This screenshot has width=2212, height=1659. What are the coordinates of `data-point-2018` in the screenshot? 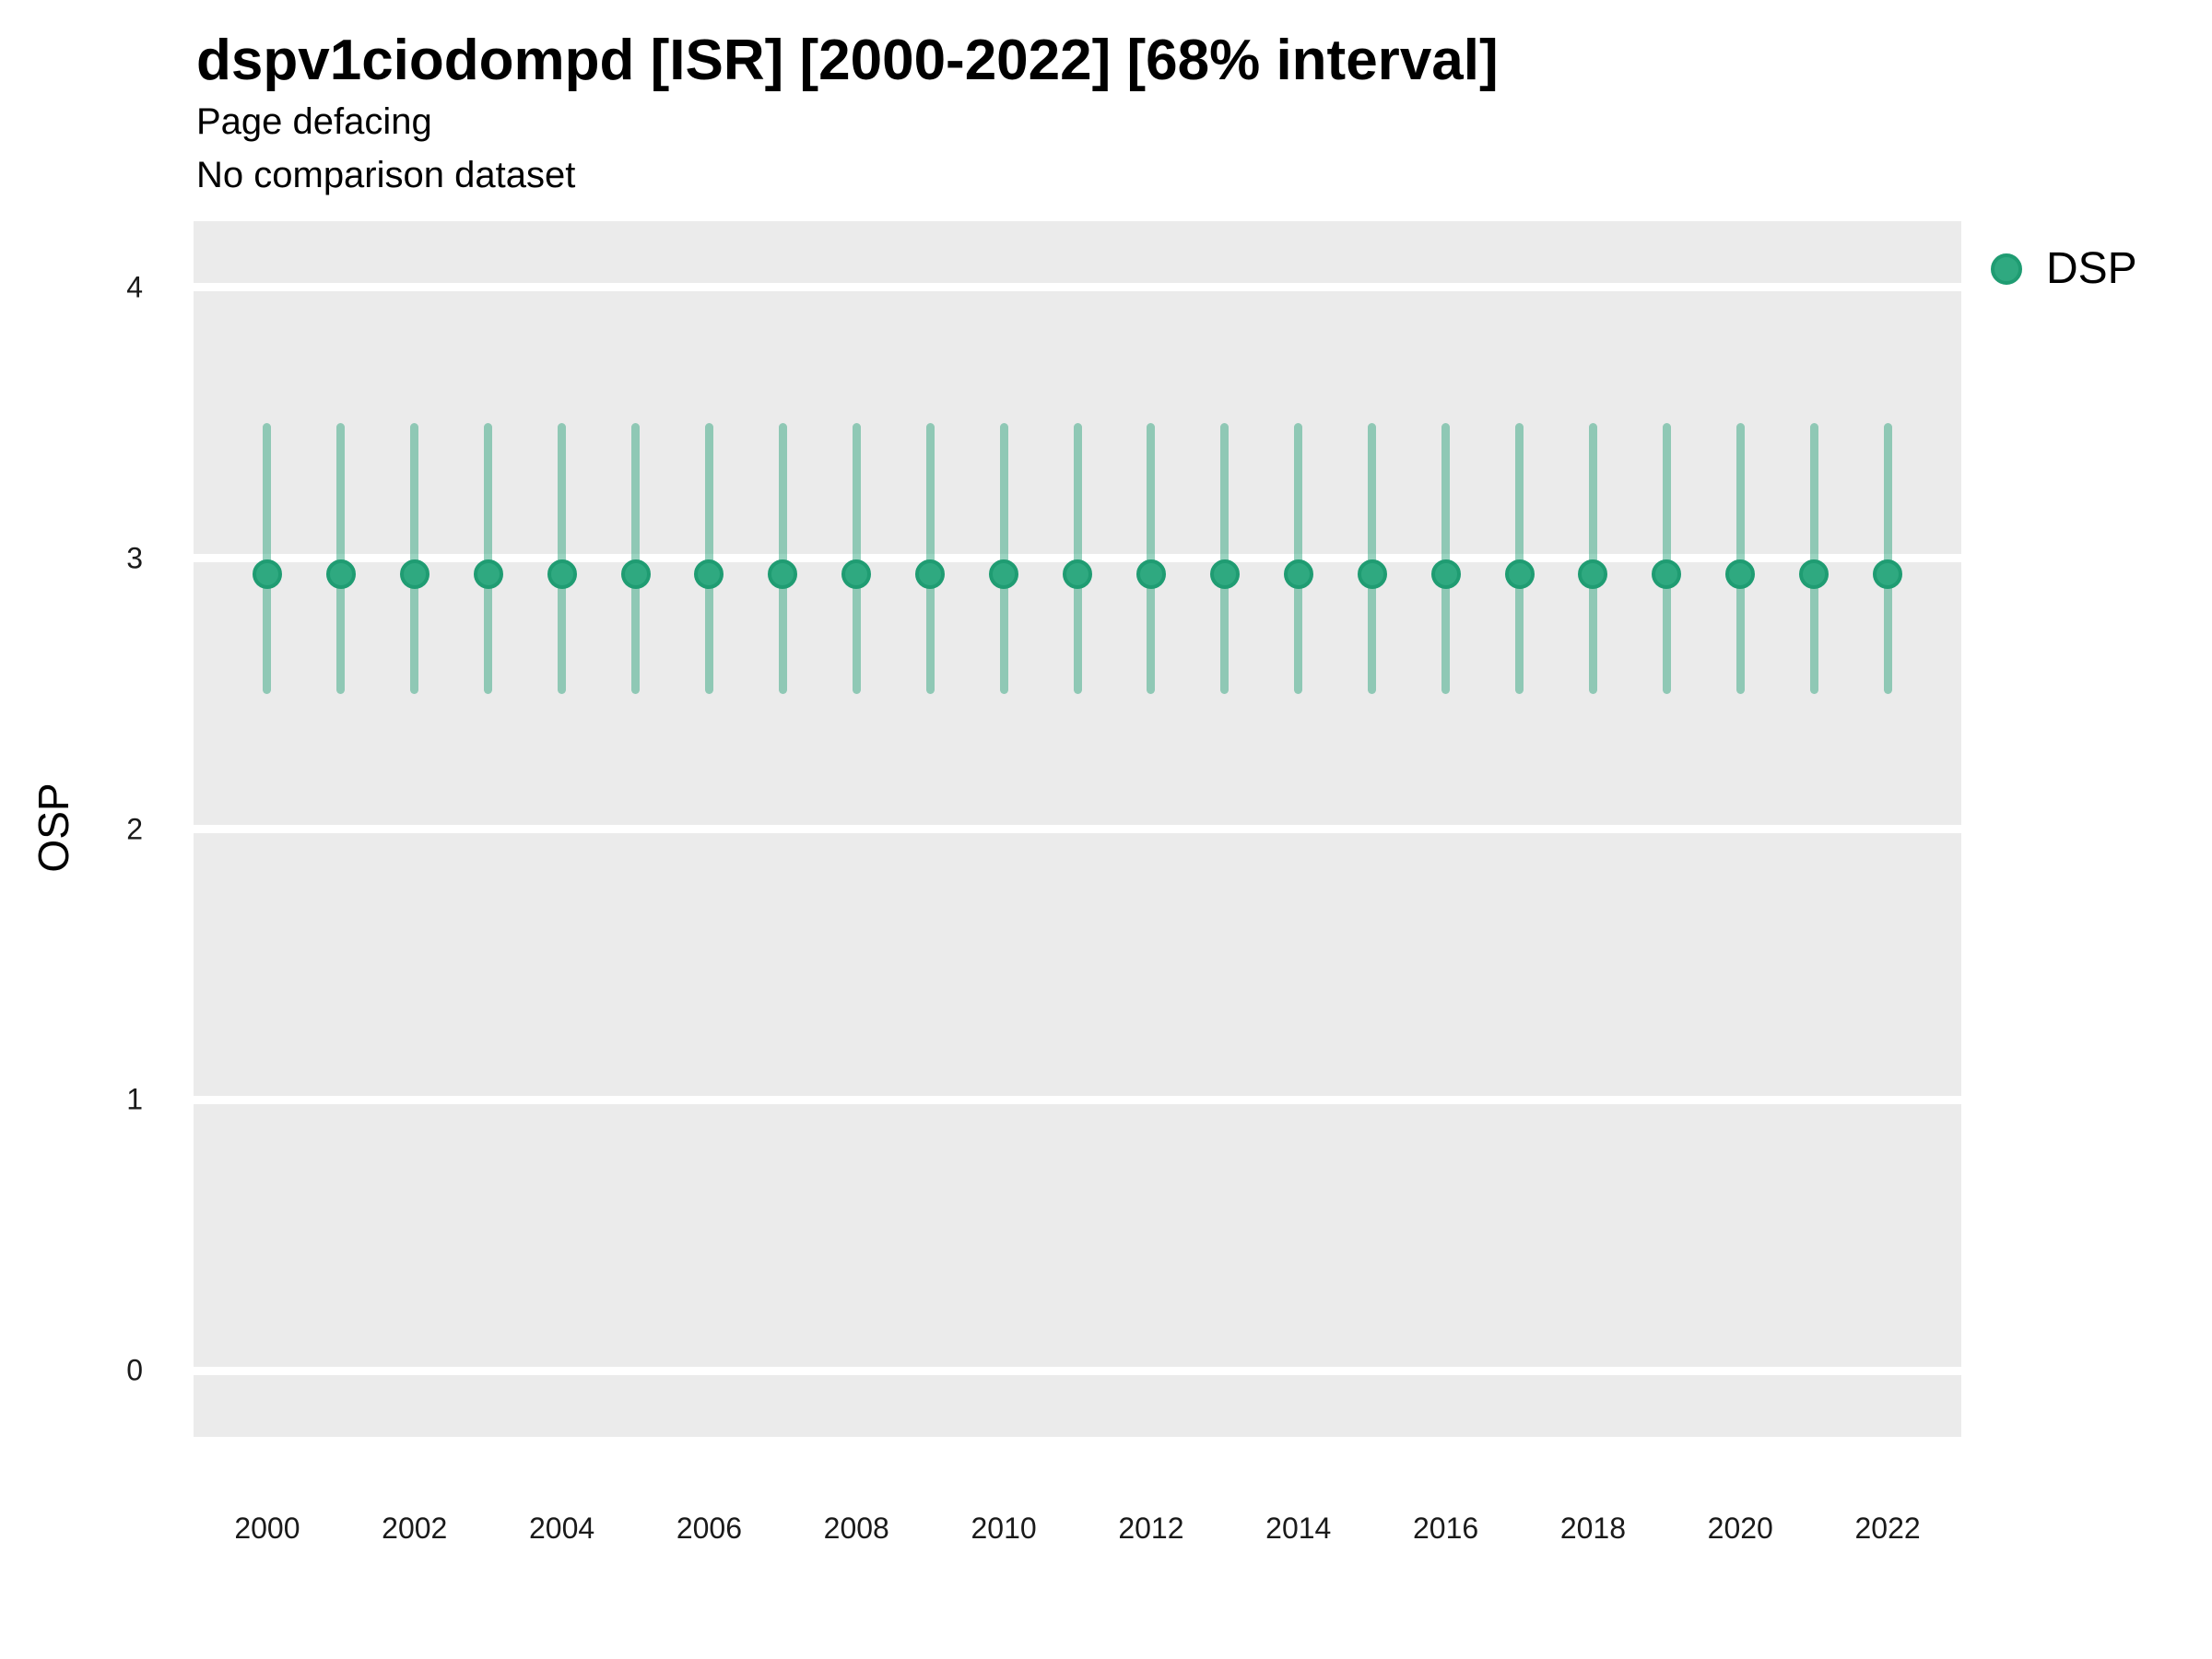 It's located at (1593, 574).